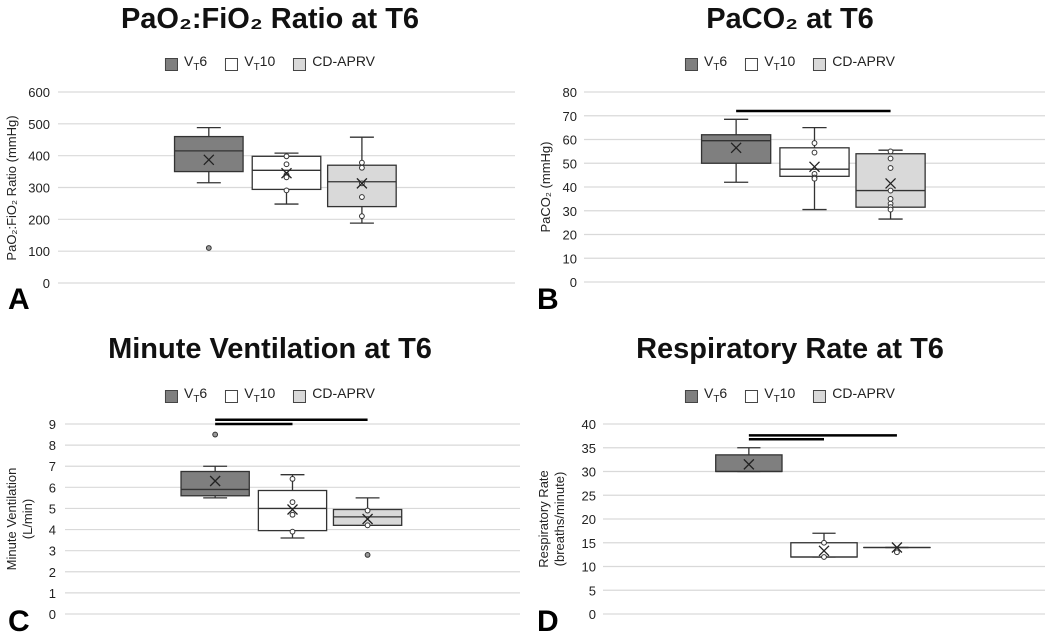 This screenshot has height=640, width=1052. What do you see at coordinates (52, 445) in the screenshot?
I see `y-tick-label: 8` at bounding box center [52, 445].